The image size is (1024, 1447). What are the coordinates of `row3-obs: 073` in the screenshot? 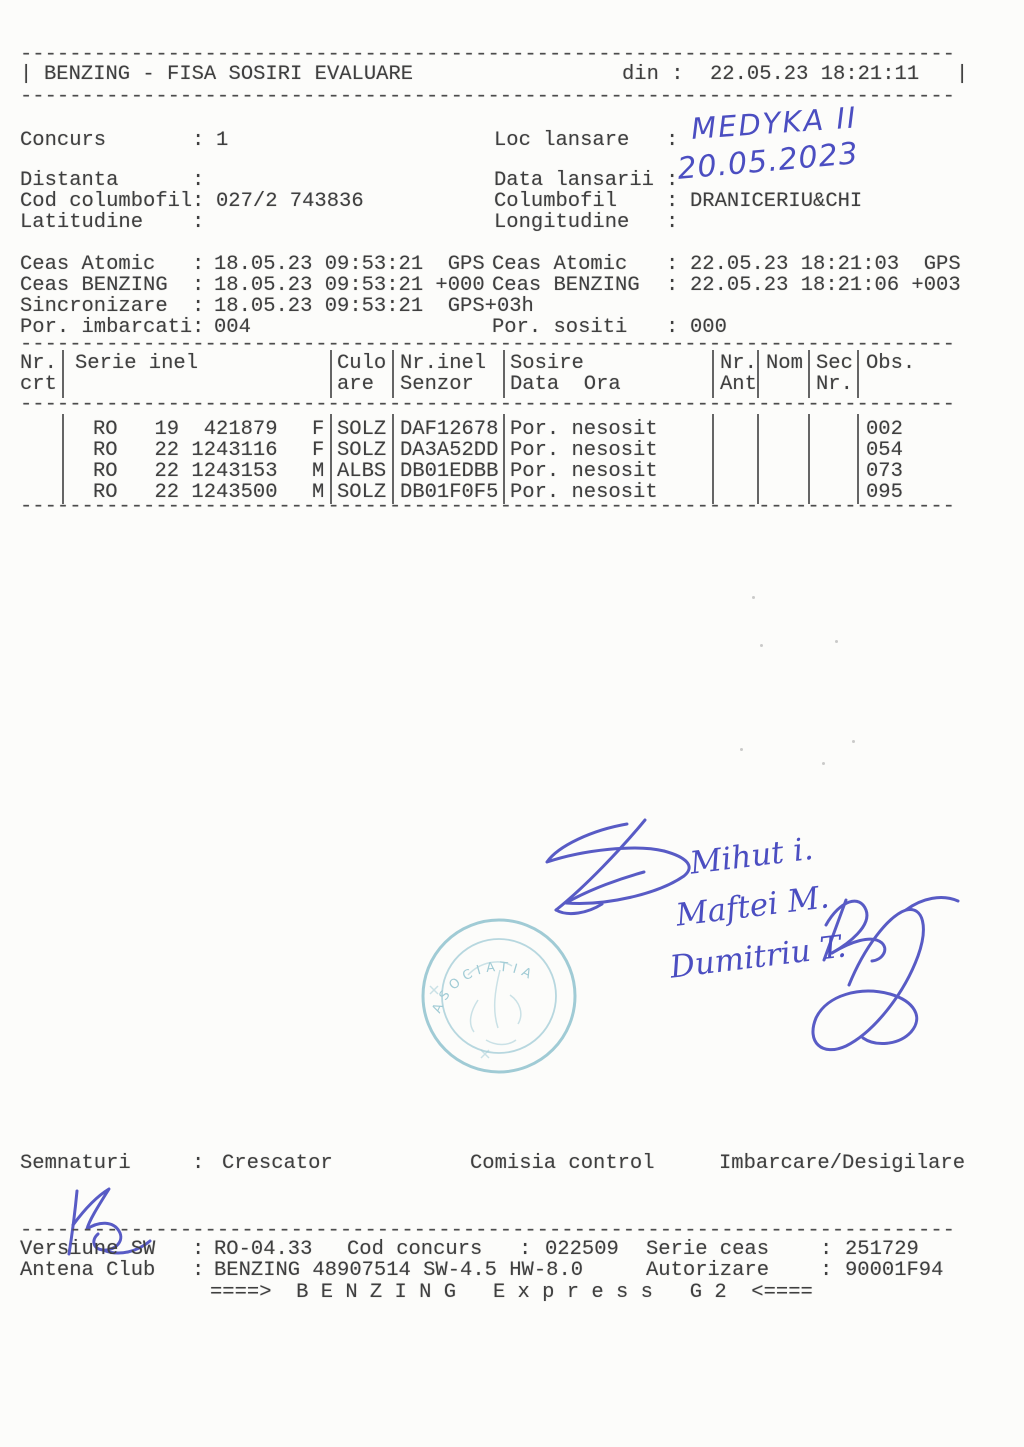 It's located at (884, 471).